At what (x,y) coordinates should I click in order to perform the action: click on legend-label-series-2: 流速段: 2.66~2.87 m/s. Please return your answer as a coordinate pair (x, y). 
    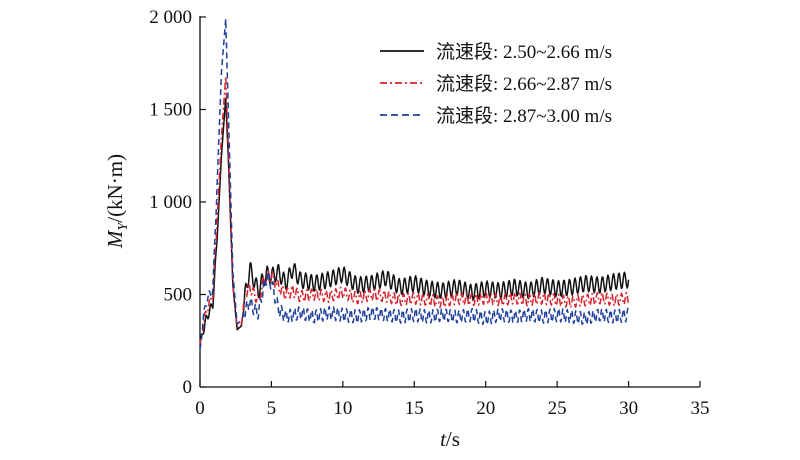
    Looking at the image, I should click on (524, 84).